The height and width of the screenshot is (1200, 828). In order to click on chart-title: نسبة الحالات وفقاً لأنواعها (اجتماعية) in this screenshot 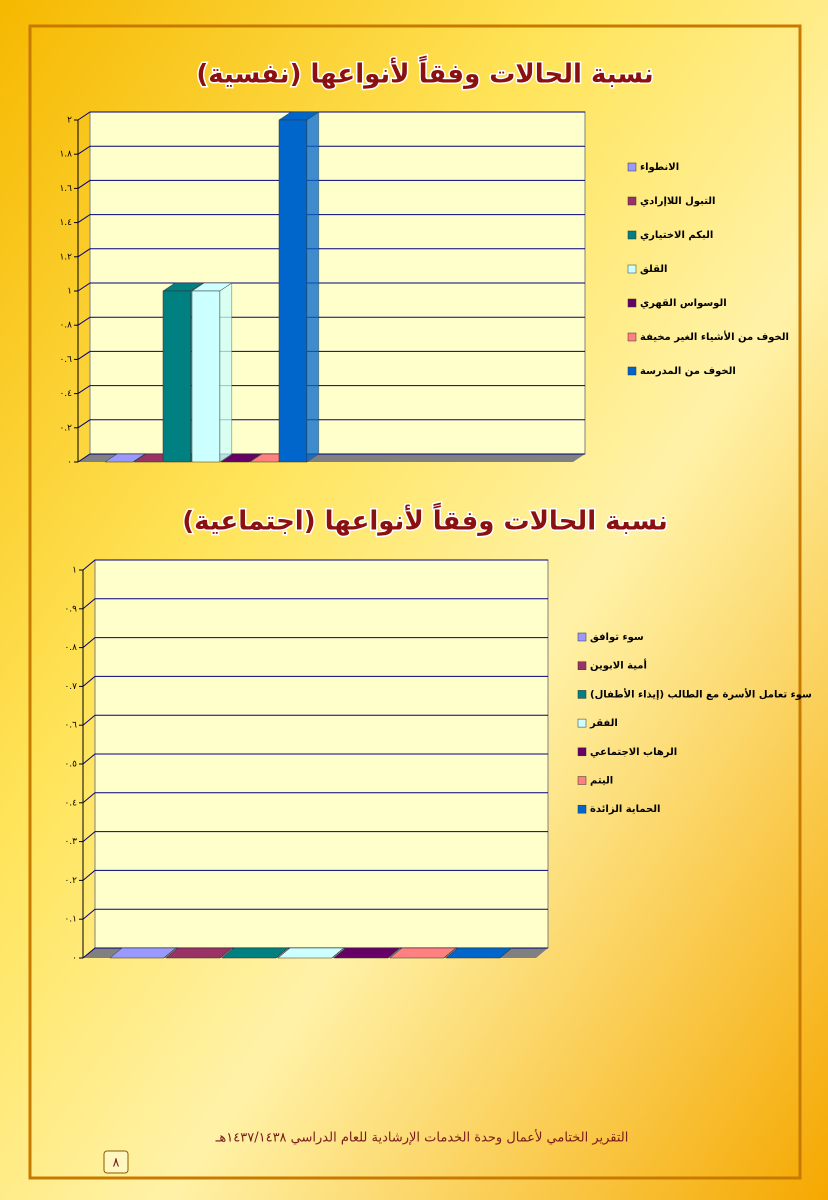, I will do `click(425, 519)`.